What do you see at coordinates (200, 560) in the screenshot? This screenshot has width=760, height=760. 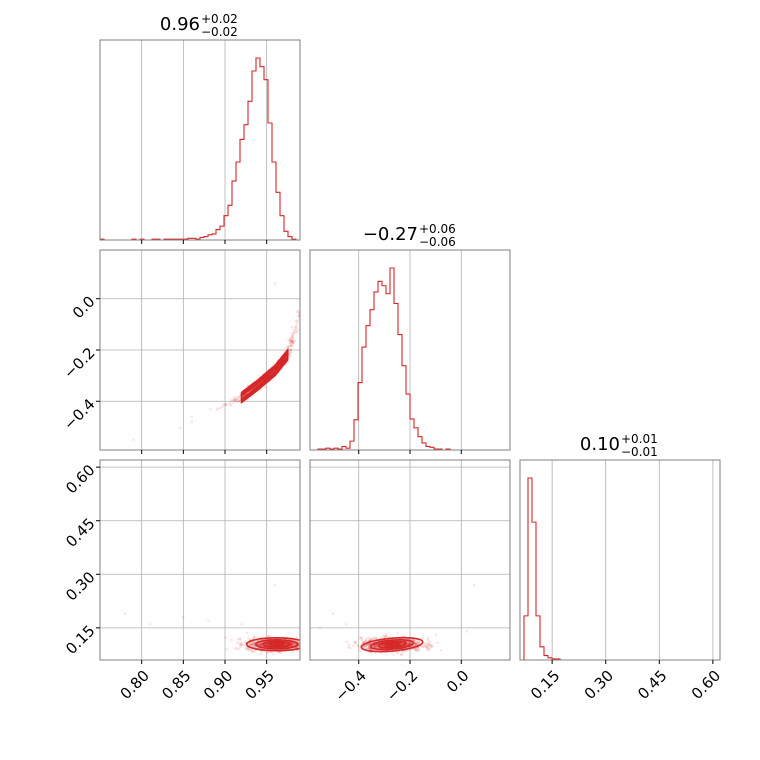 I see `panel-frame-r2-c0` at bounding box center [200, 560].